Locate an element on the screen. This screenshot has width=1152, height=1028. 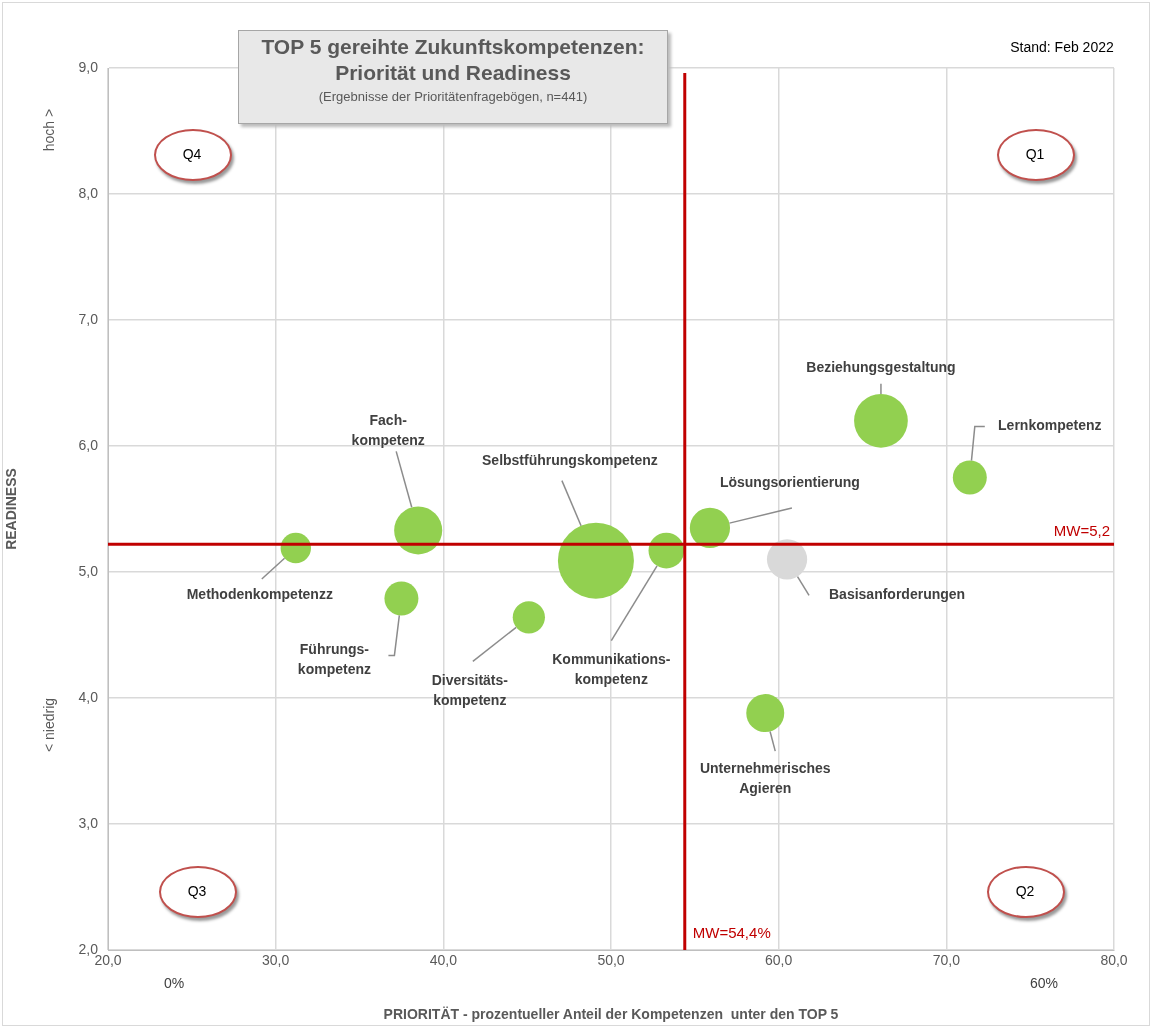
annotation: Q3 is located at coordinates (197, 891).